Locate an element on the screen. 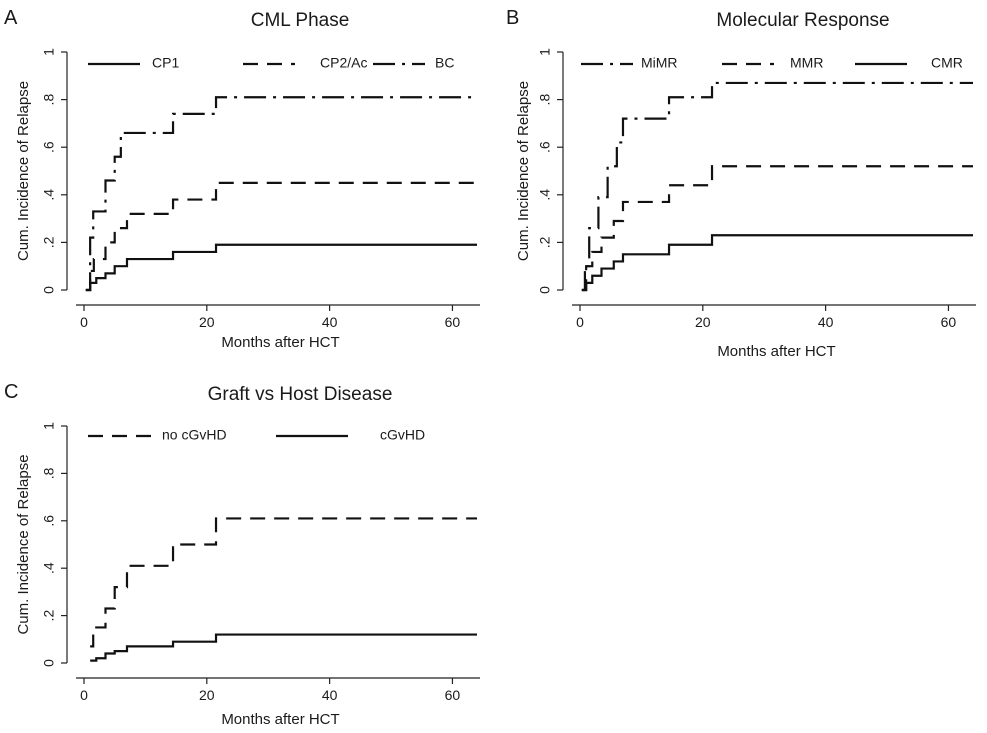 Image resolution: width=987 pixels, height=733 pixels. series-line-no-cgvhd is located at coordinates (283, 582).